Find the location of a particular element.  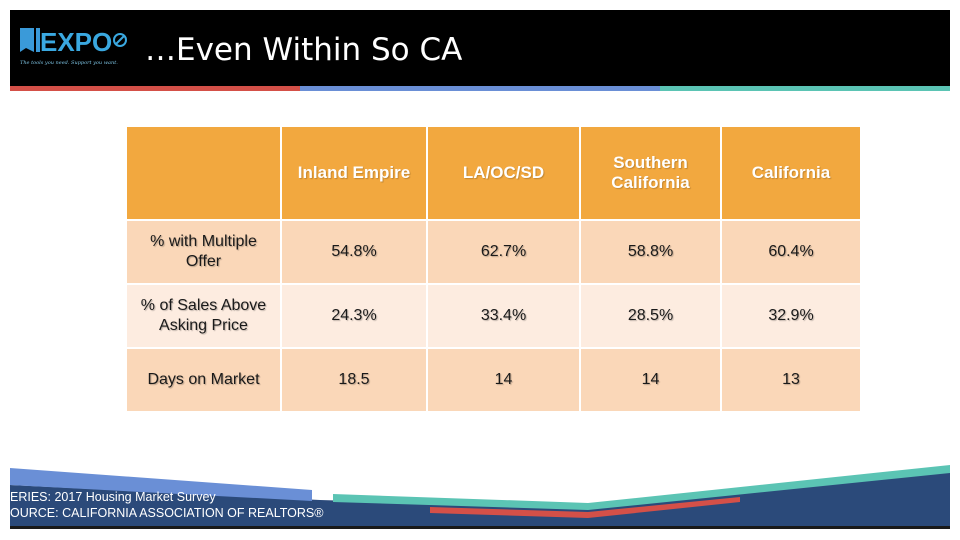

footer-navy-band is located at coordinates (480, 498).